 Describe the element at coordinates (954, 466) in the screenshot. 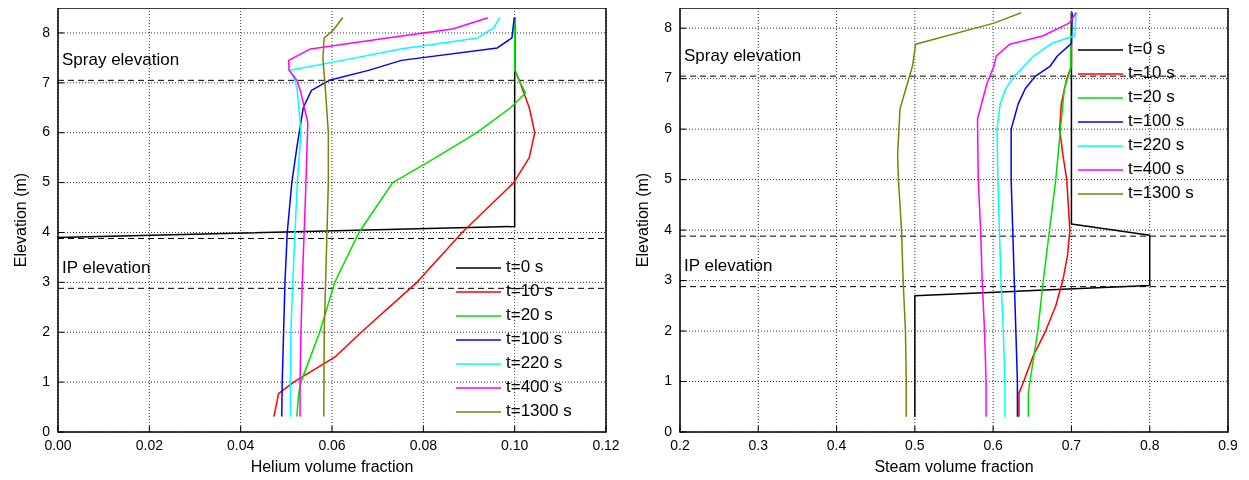

I see `x-axis-title: Steam volume fraction` at that location.